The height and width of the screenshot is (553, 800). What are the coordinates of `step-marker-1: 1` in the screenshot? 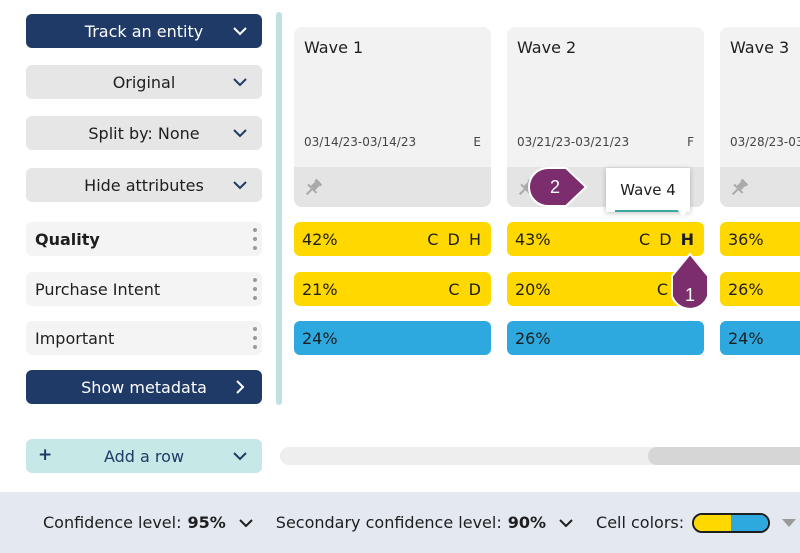 It's located at (690, 281).